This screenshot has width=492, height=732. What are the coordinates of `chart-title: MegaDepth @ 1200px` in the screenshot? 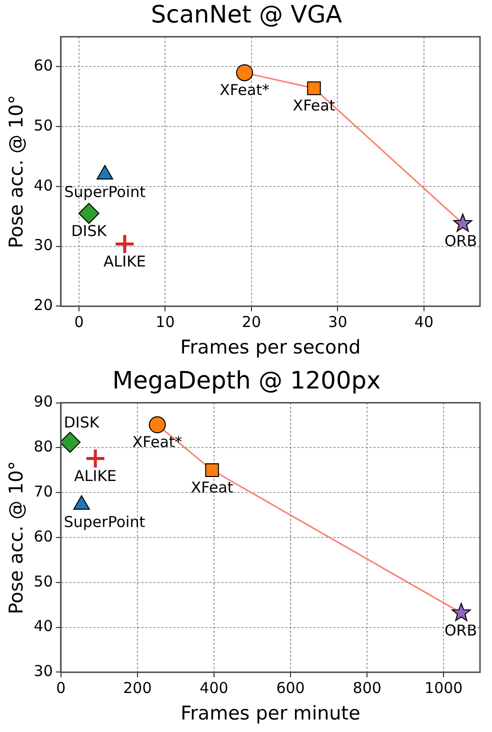 It's located at (246, 380).